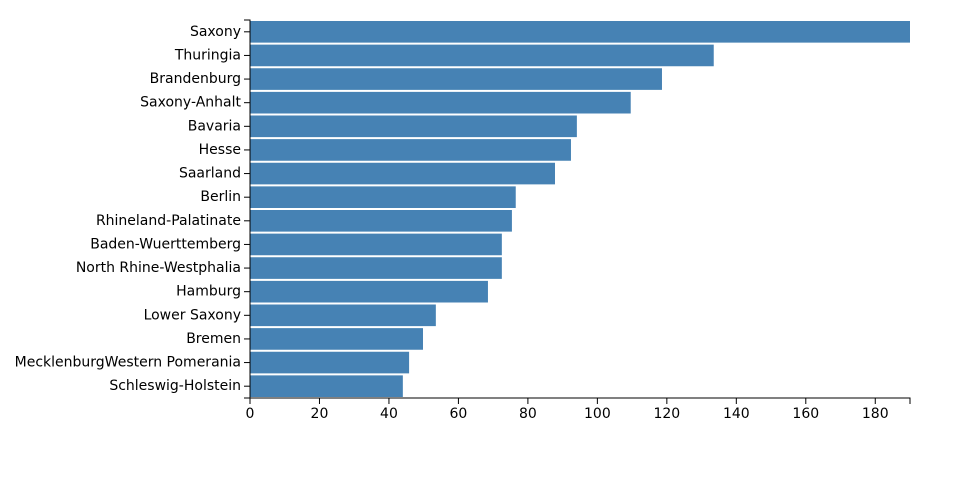 The width and height of the screenshot is (960, 500). Describe the element at coordinates (192, 315) in the screenshot. I see `y-tick-label: Lower Saxony` at that location.